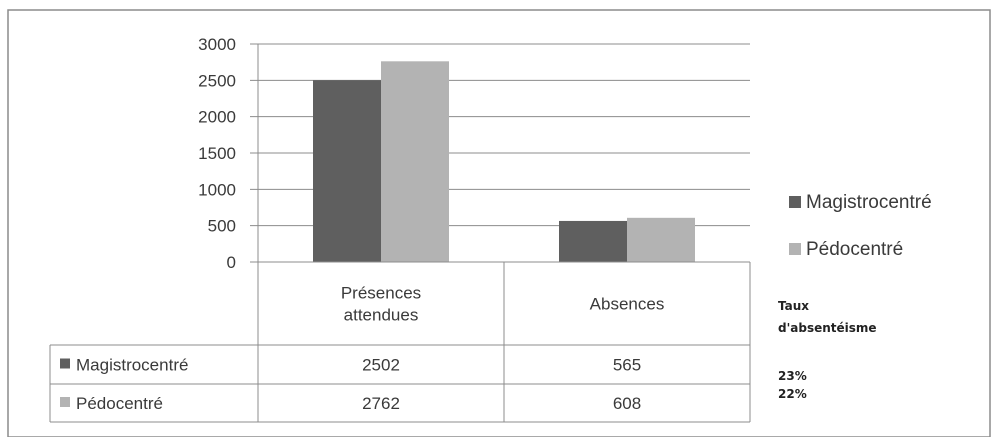 Image resolution: width=995 pixels, height=437 pixels. What do you see at coordinates (132, 365) in the screenshot?
I see `table-row-label: Magistrocentré` at bounding box center [132, 365].